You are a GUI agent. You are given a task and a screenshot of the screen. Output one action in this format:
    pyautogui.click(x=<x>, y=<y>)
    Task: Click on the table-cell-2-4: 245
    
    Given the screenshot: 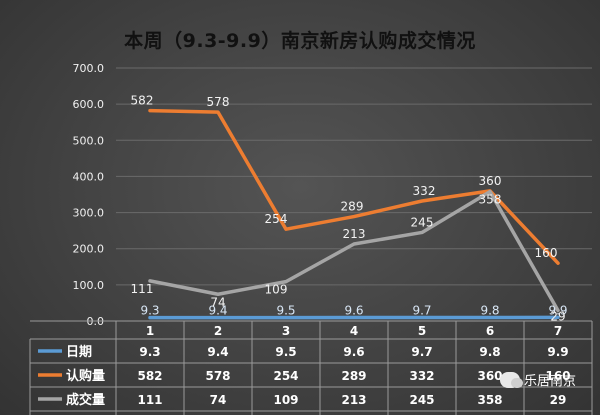 What is the action you would take?
    pyautogui.click(x=421, y=400)
    